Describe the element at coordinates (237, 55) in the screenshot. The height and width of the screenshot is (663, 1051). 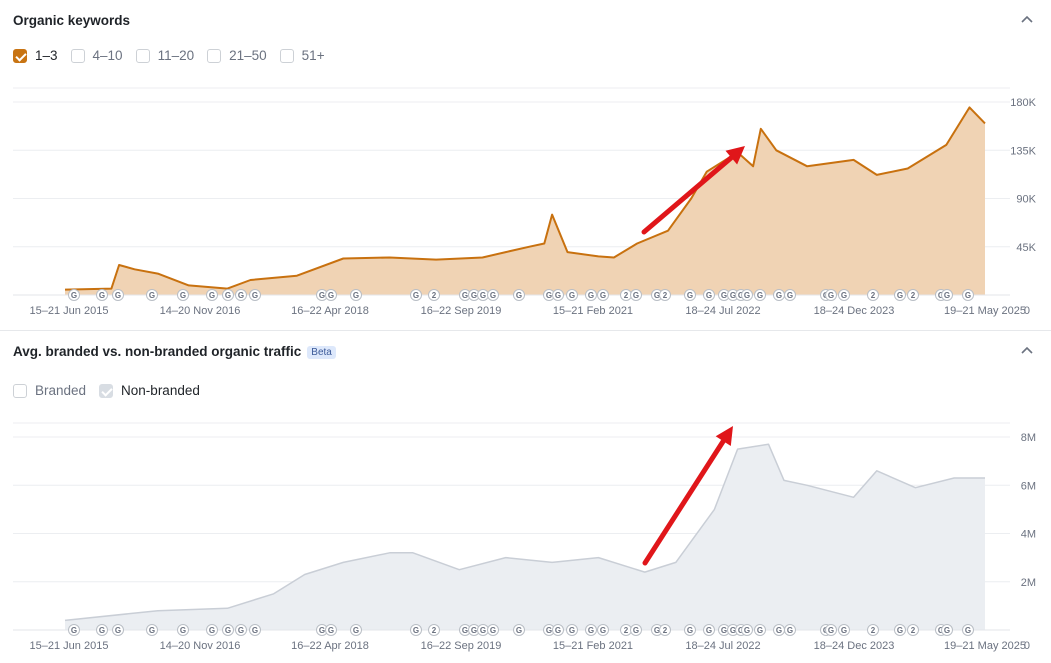
I see `filter-21-50: 21–50` at that location.